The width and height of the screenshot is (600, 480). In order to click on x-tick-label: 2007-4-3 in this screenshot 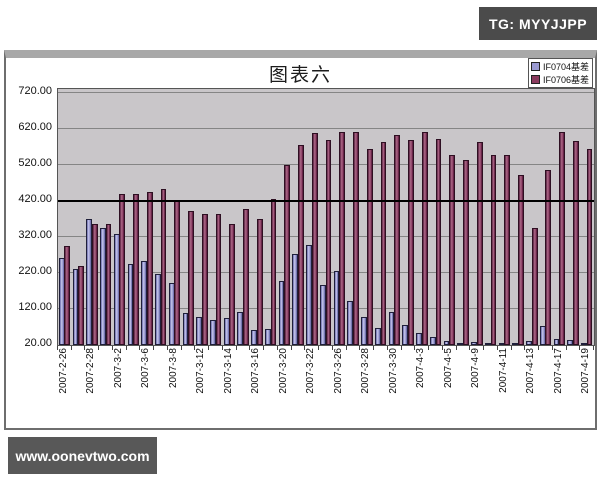, I will do `click(421, 368)`.